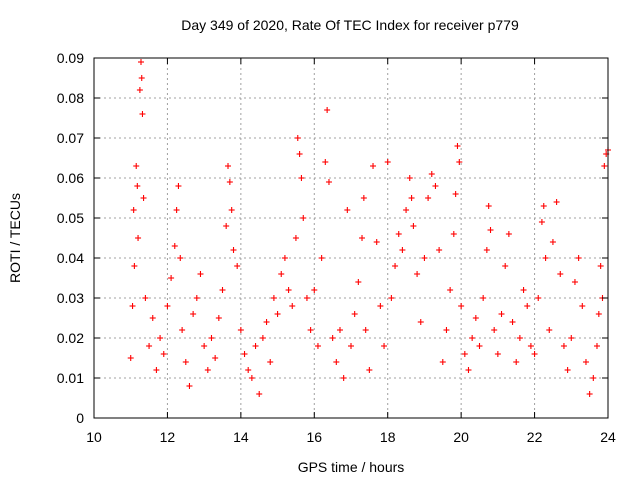  I want to click on y-tick-label: 0.09, so click(70, 58).